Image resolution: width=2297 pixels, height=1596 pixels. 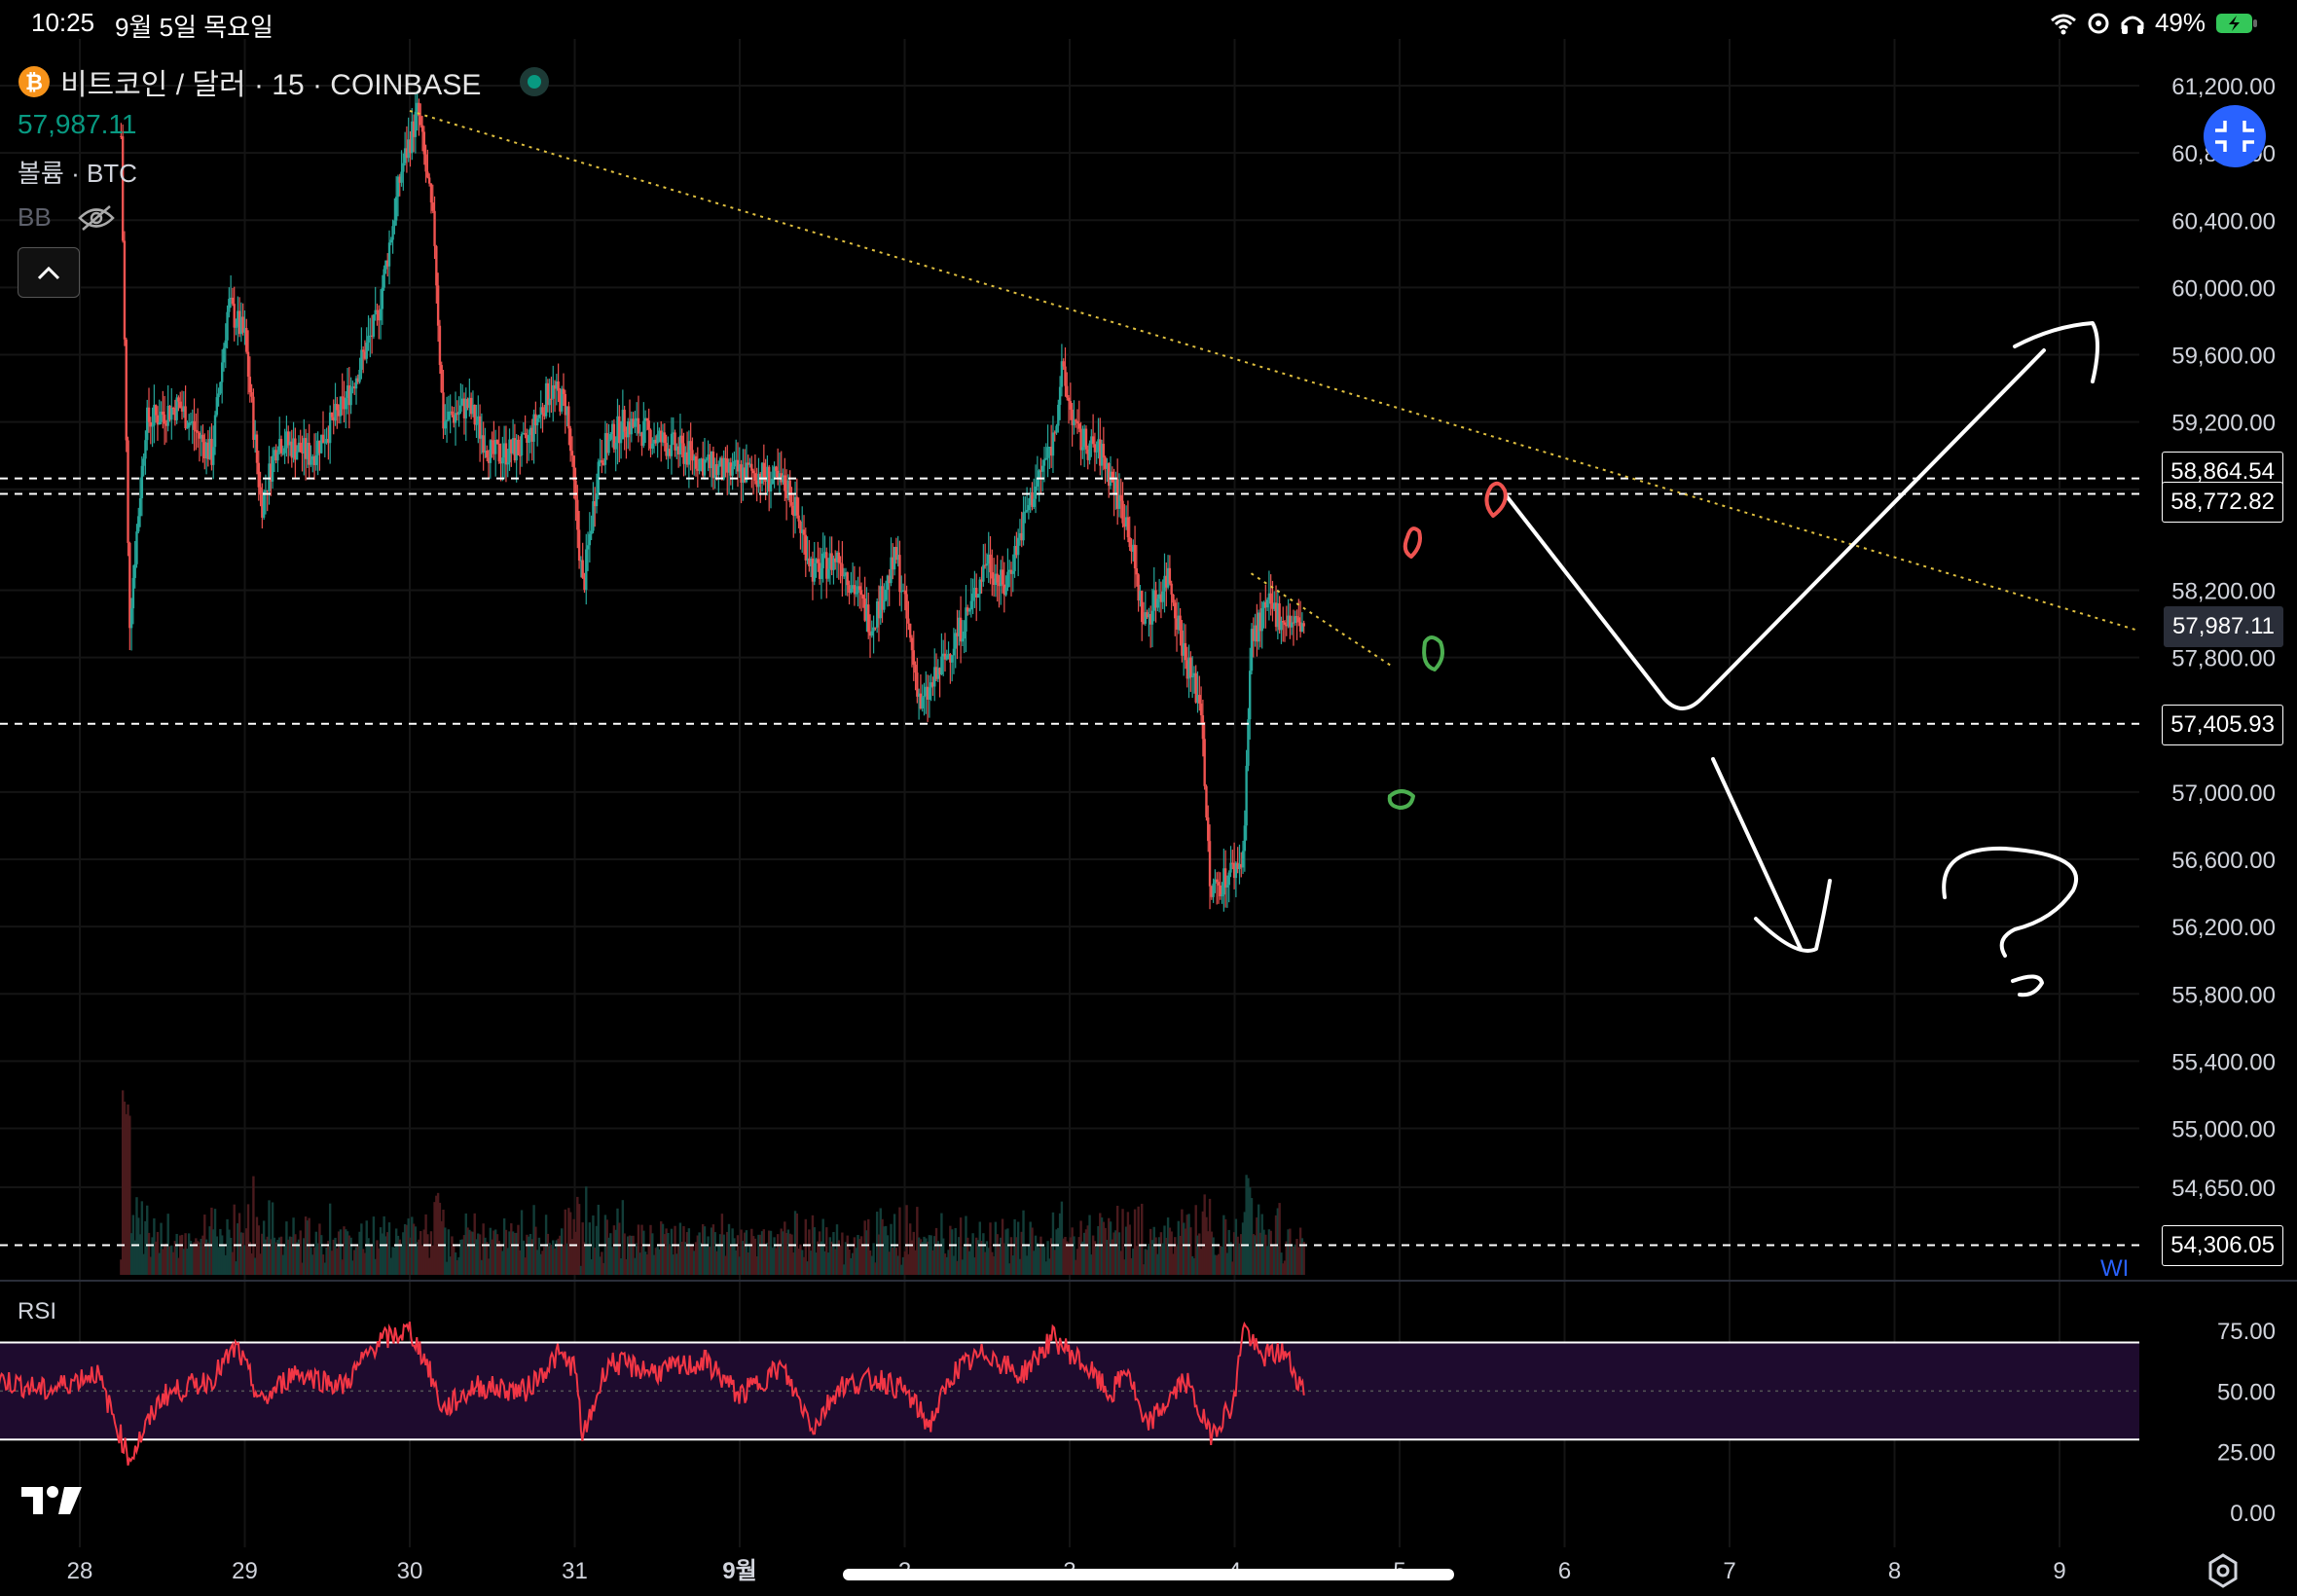 I want to click on rsi-label: RSI, so click(x=37, y=1311).